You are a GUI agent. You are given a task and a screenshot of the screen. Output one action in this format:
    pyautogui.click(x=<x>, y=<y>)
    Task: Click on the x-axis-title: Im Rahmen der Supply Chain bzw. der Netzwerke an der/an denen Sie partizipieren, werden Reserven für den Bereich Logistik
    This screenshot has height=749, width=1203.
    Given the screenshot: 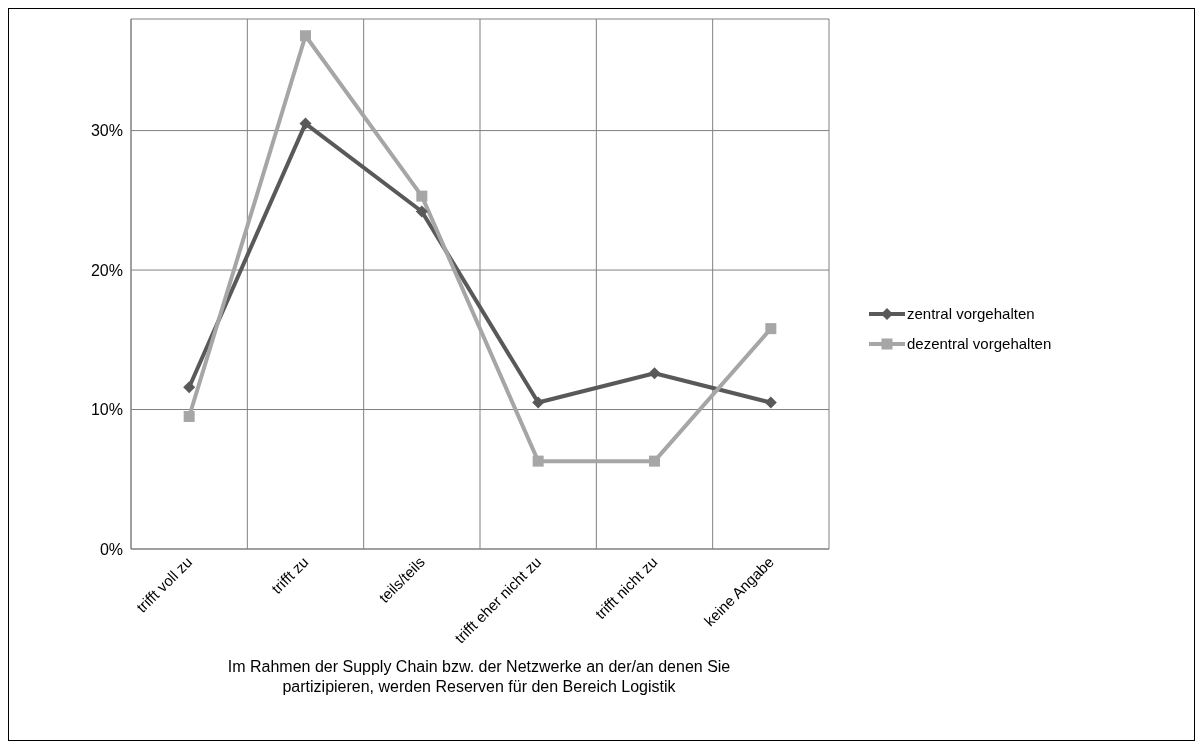 What is the action you would take?
    pyautogui.click(x=479, y=677)
    